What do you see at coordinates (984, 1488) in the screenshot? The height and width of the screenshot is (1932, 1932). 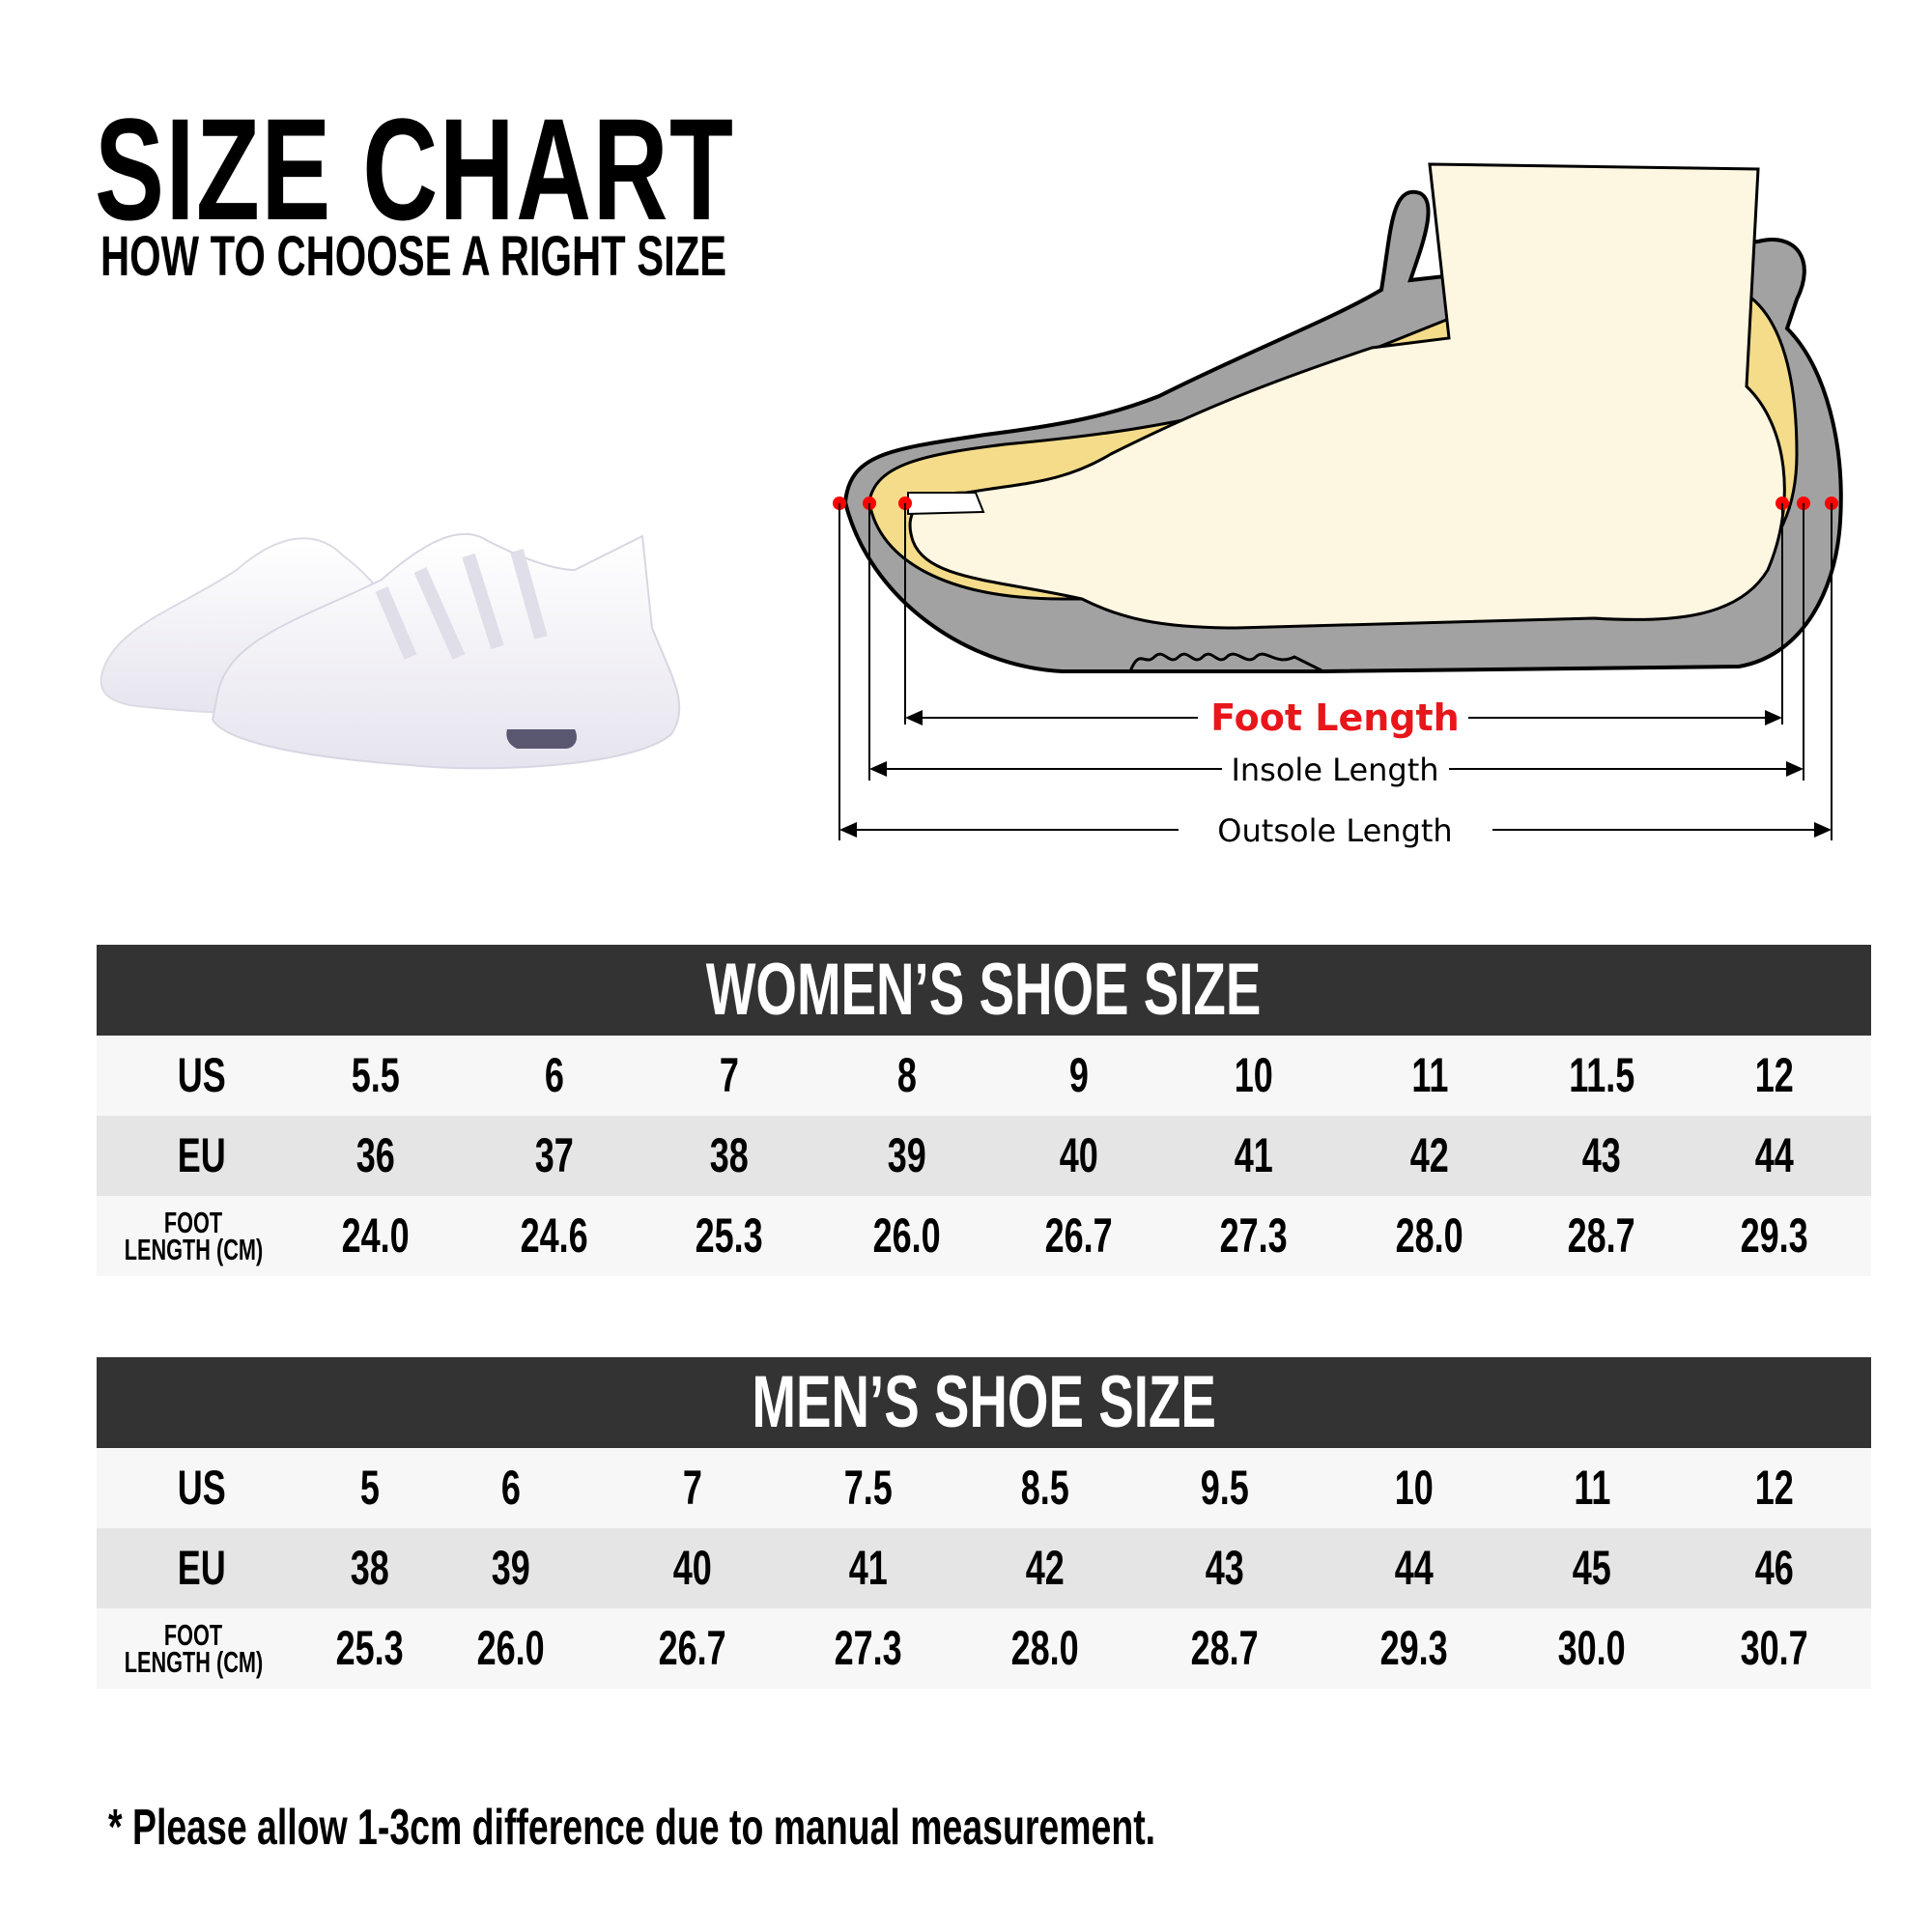 I see `us-row: US 5 6 7 7.5 8.5 9.5 10 11 12` at bounding box center [984, 1488].